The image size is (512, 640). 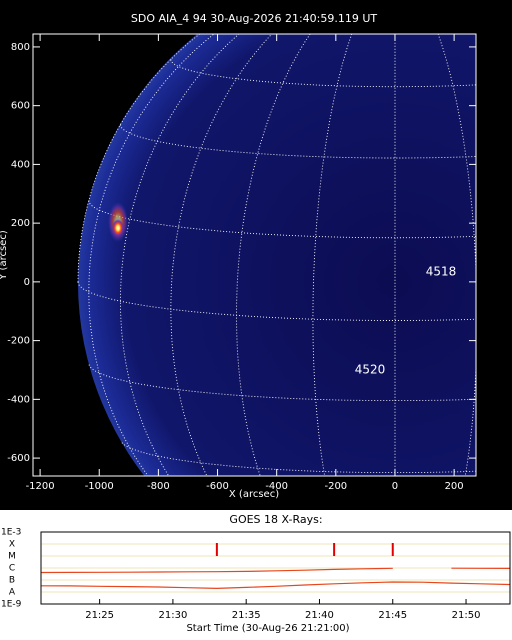 I want to click on y-tick-label: X, so click(x=12, y=545).